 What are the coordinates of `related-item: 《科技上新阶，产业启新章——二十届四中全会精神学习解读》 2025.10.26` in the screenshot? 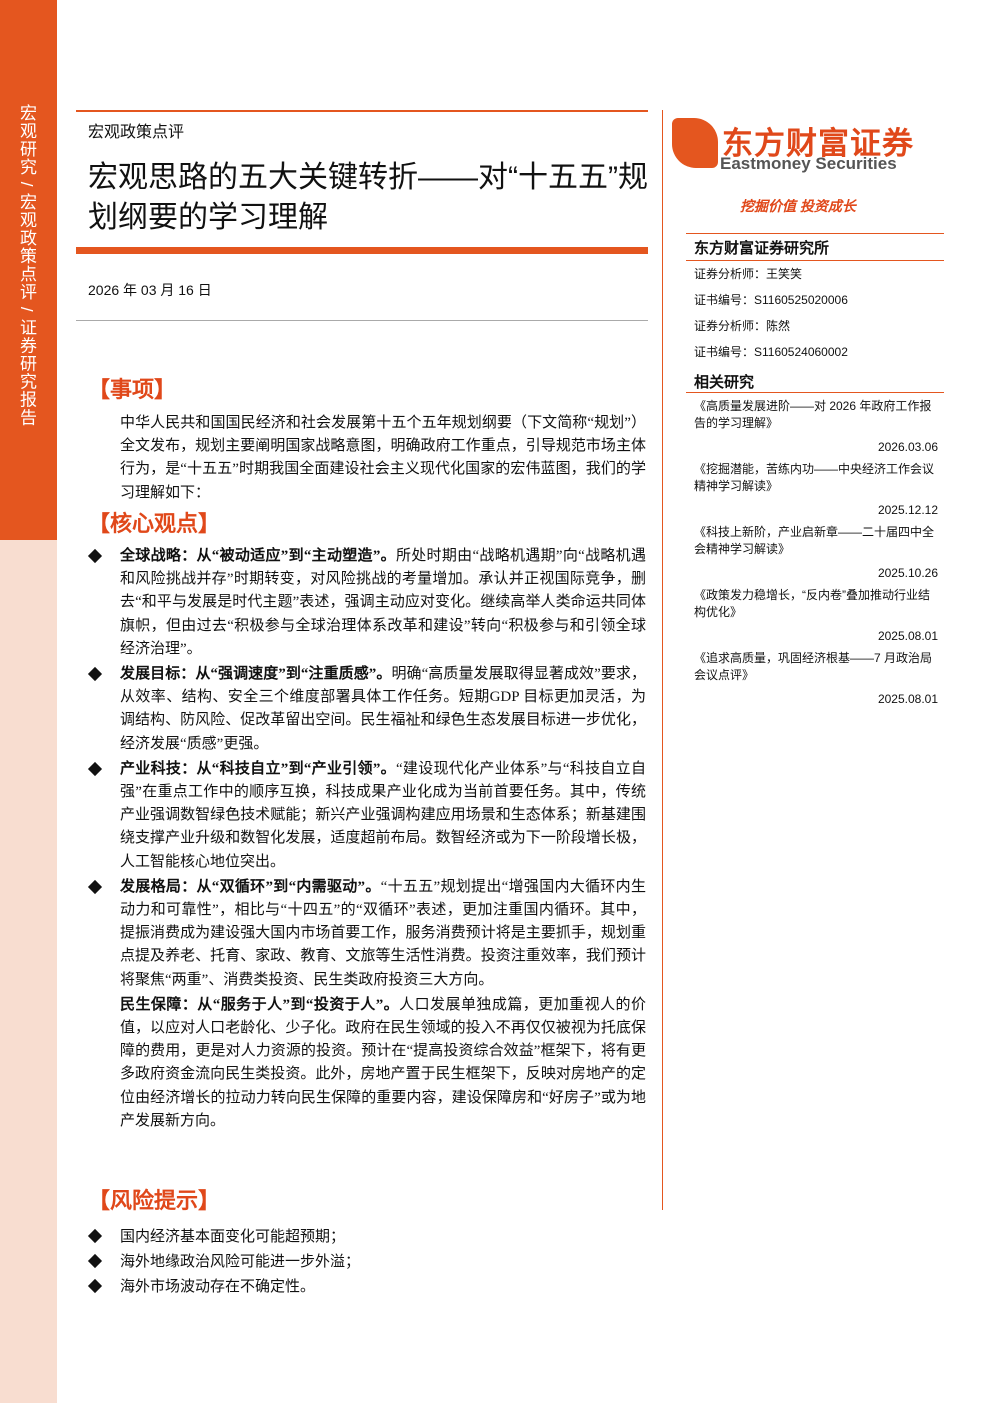 It's located at (816, 553).